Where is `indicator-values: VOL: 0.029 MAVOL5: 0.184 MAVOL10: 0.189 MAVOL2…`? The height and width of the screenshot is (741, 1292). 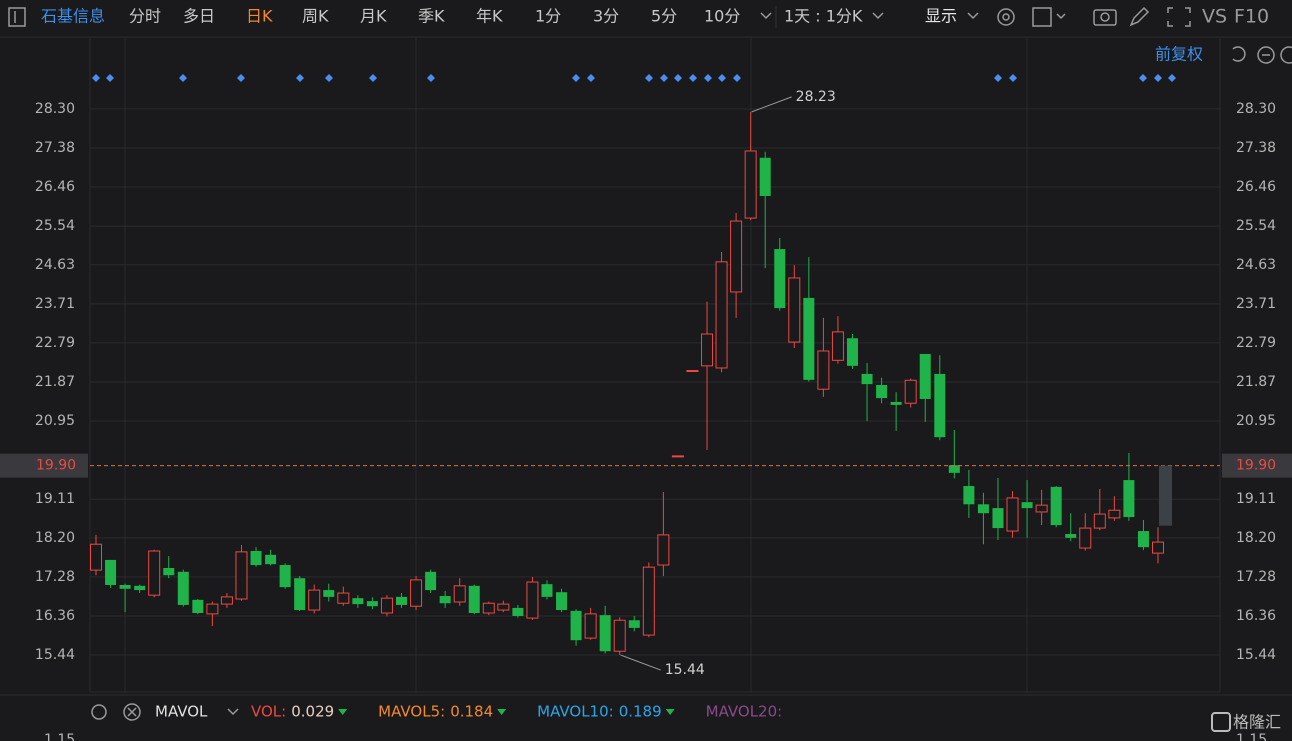
indicator-values: VOL: 0.029 MAVOL5: 0.184 MAVOL10: 0.189 MAVOL2… is located at coordinates (516, 712).